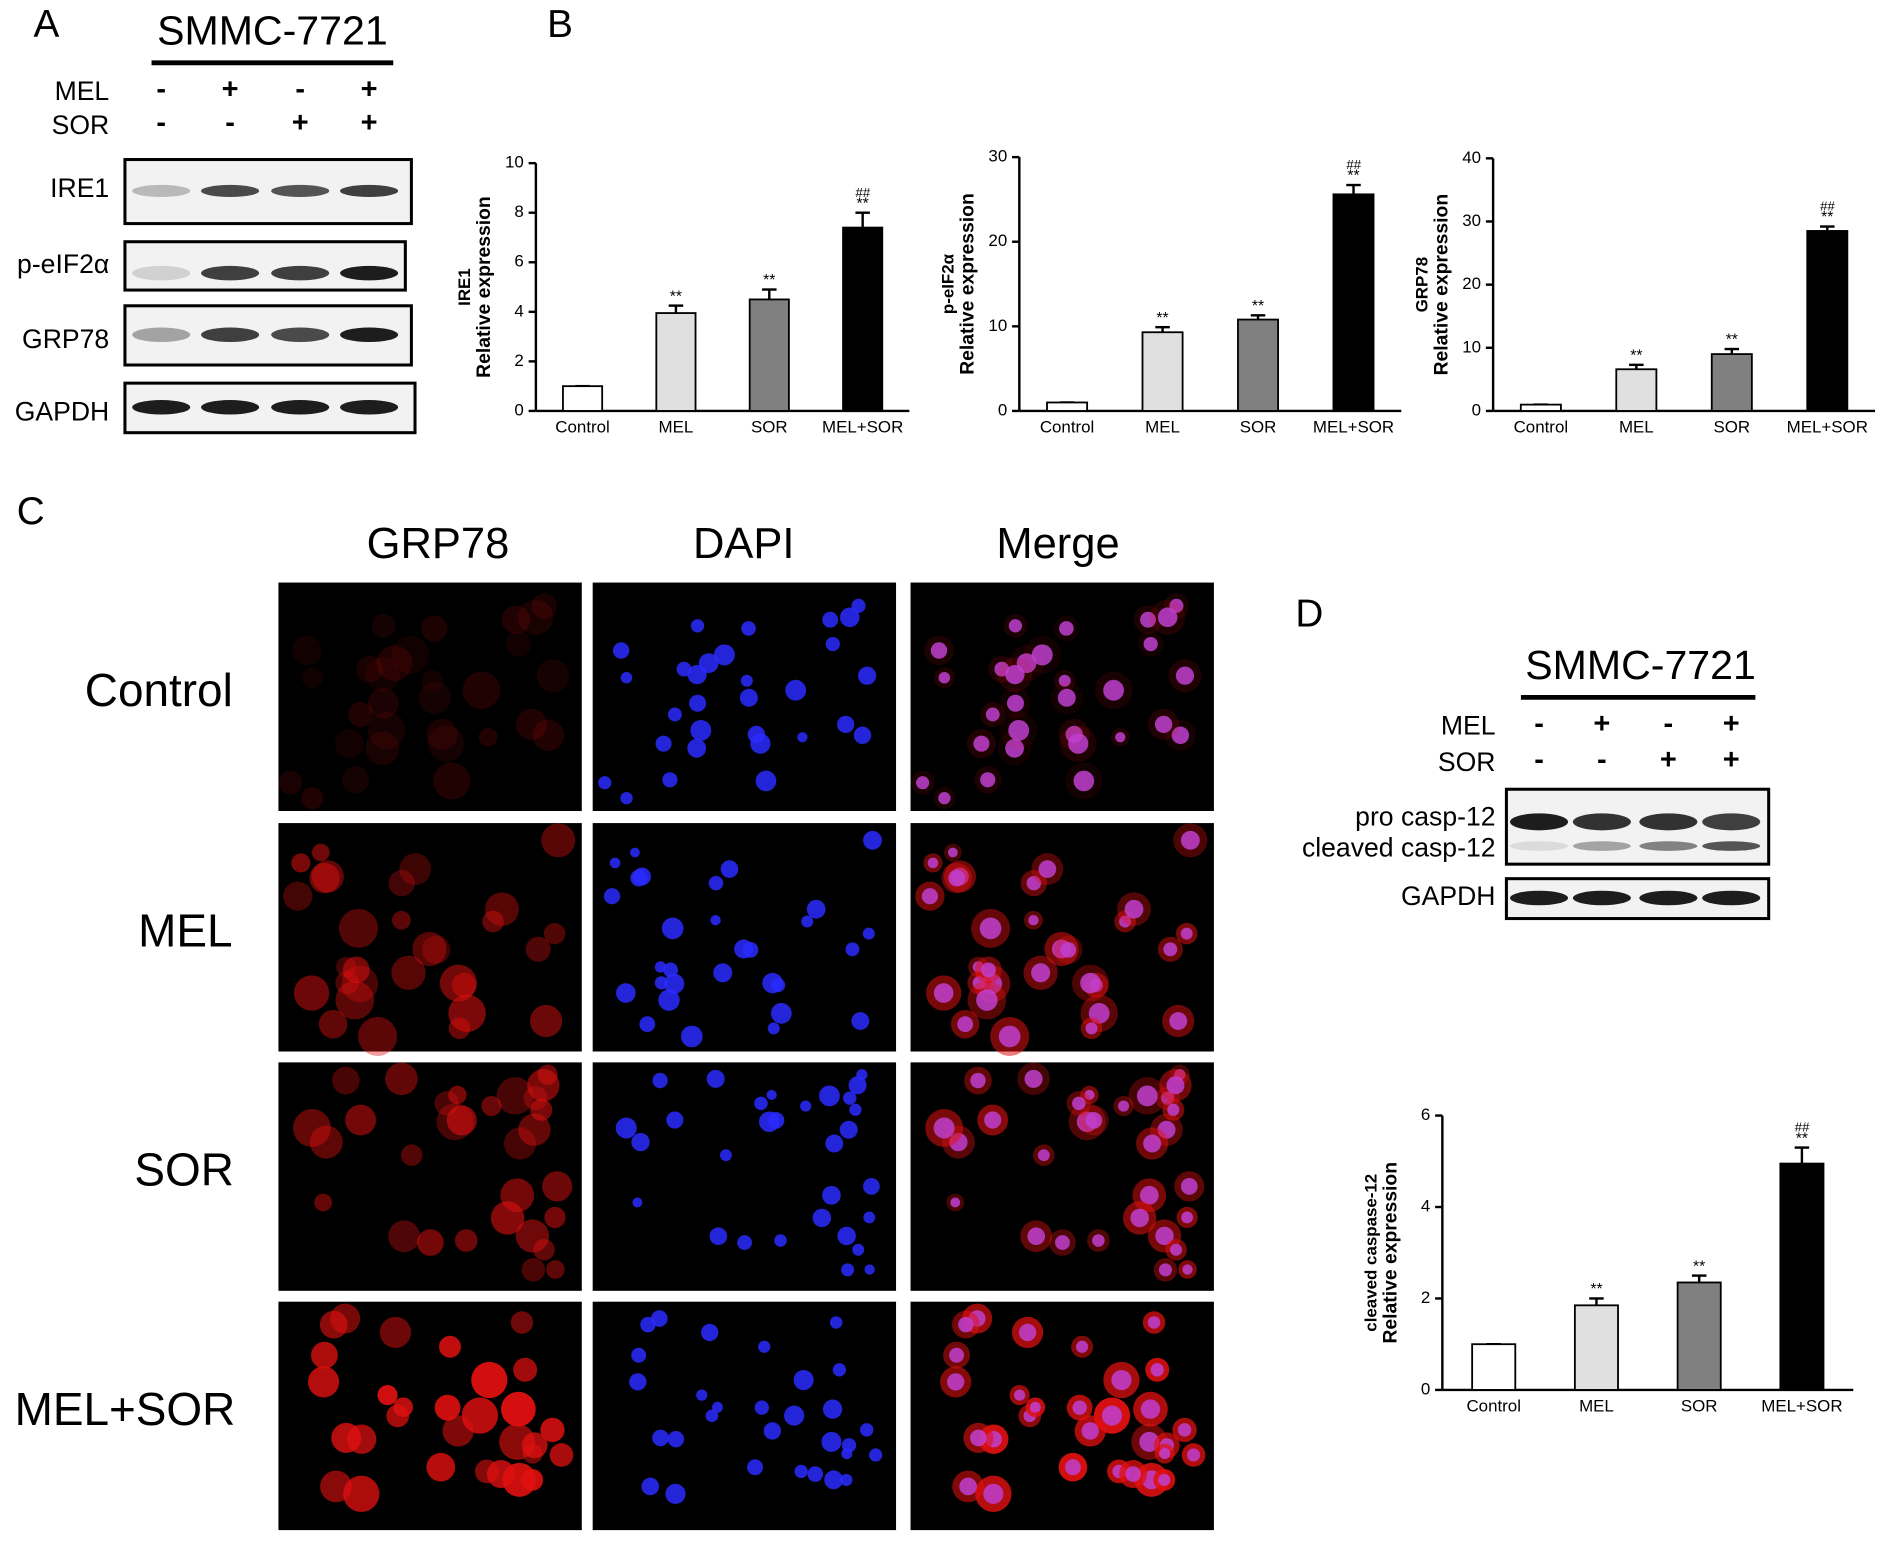 This screenshot has height=1541, width=1890. I want to click on x-tick-label: SOR, so click(1731, 426).